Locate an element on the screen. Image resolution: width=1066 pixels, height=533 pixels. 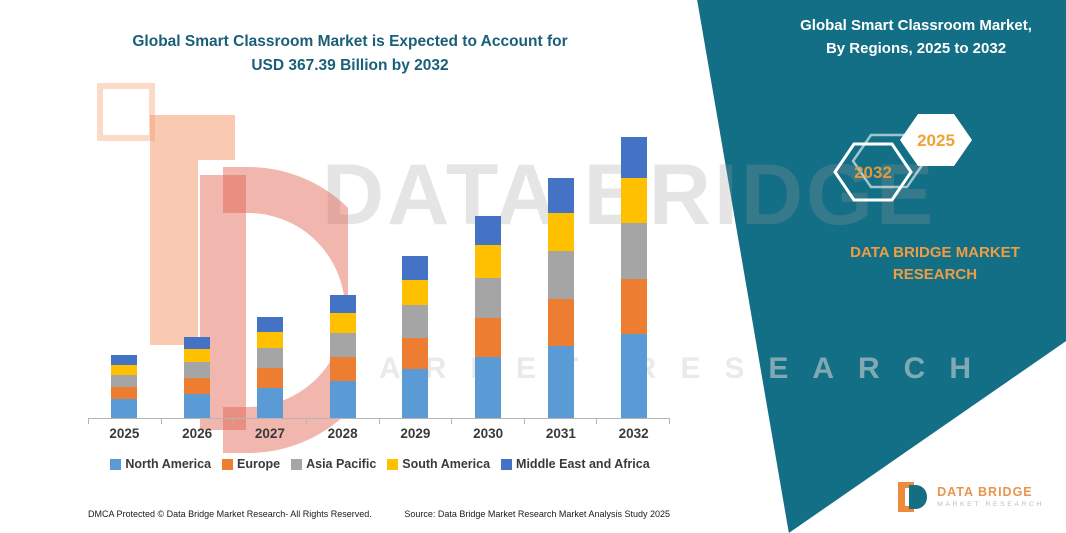
chart-title-line2: USD 367.39 Billion by 2032 is located at coordinates (350, 66).